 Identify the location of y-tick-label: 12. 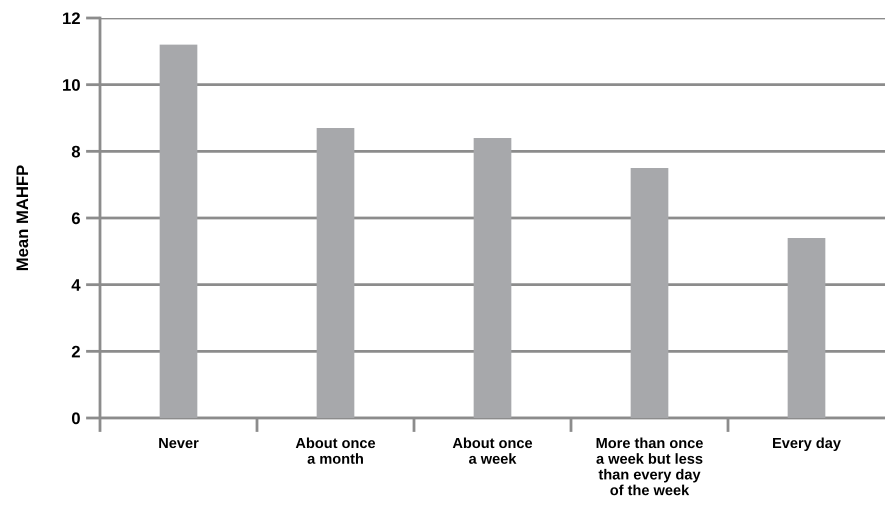
(71, 18).